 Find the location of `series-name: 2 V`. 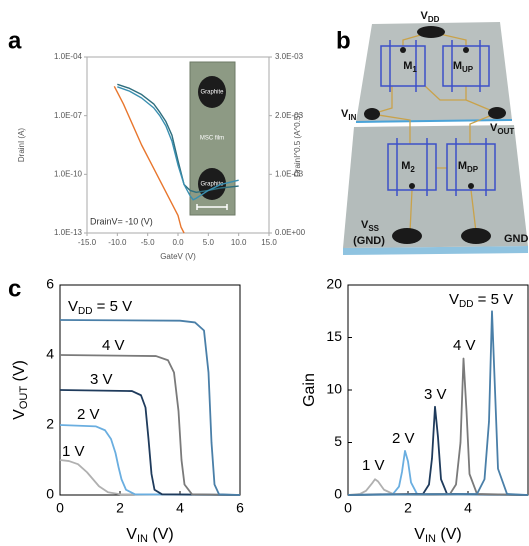

series-name: 2 V is located at coordinates (88, 414).